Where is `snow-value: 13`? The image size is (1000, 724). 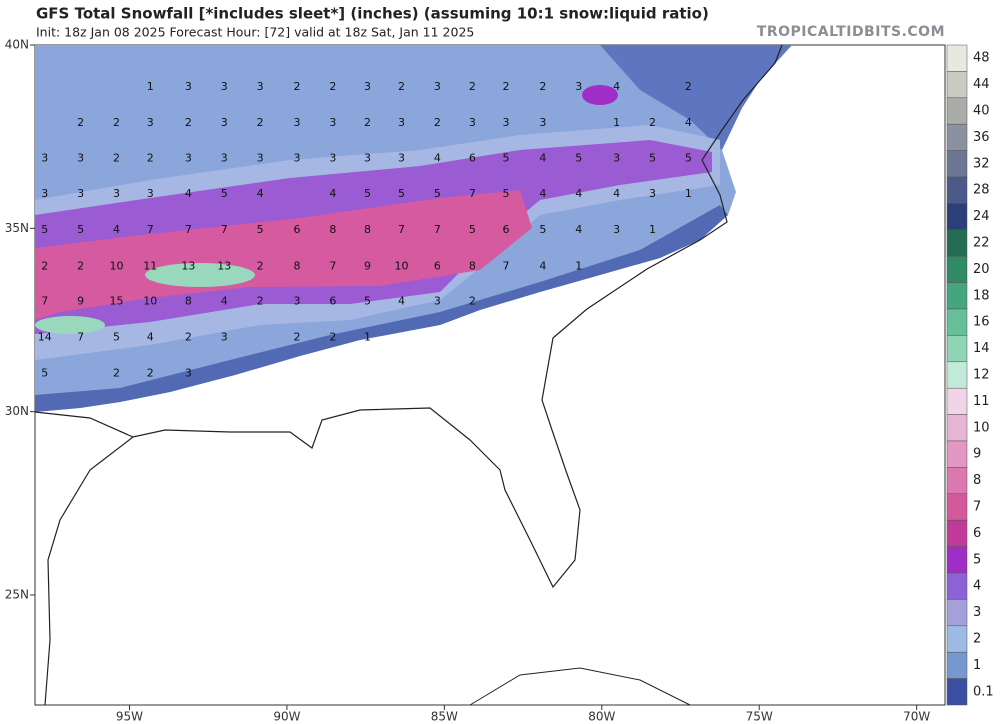
snow-value: 13 is located at coordinates (224, 265).